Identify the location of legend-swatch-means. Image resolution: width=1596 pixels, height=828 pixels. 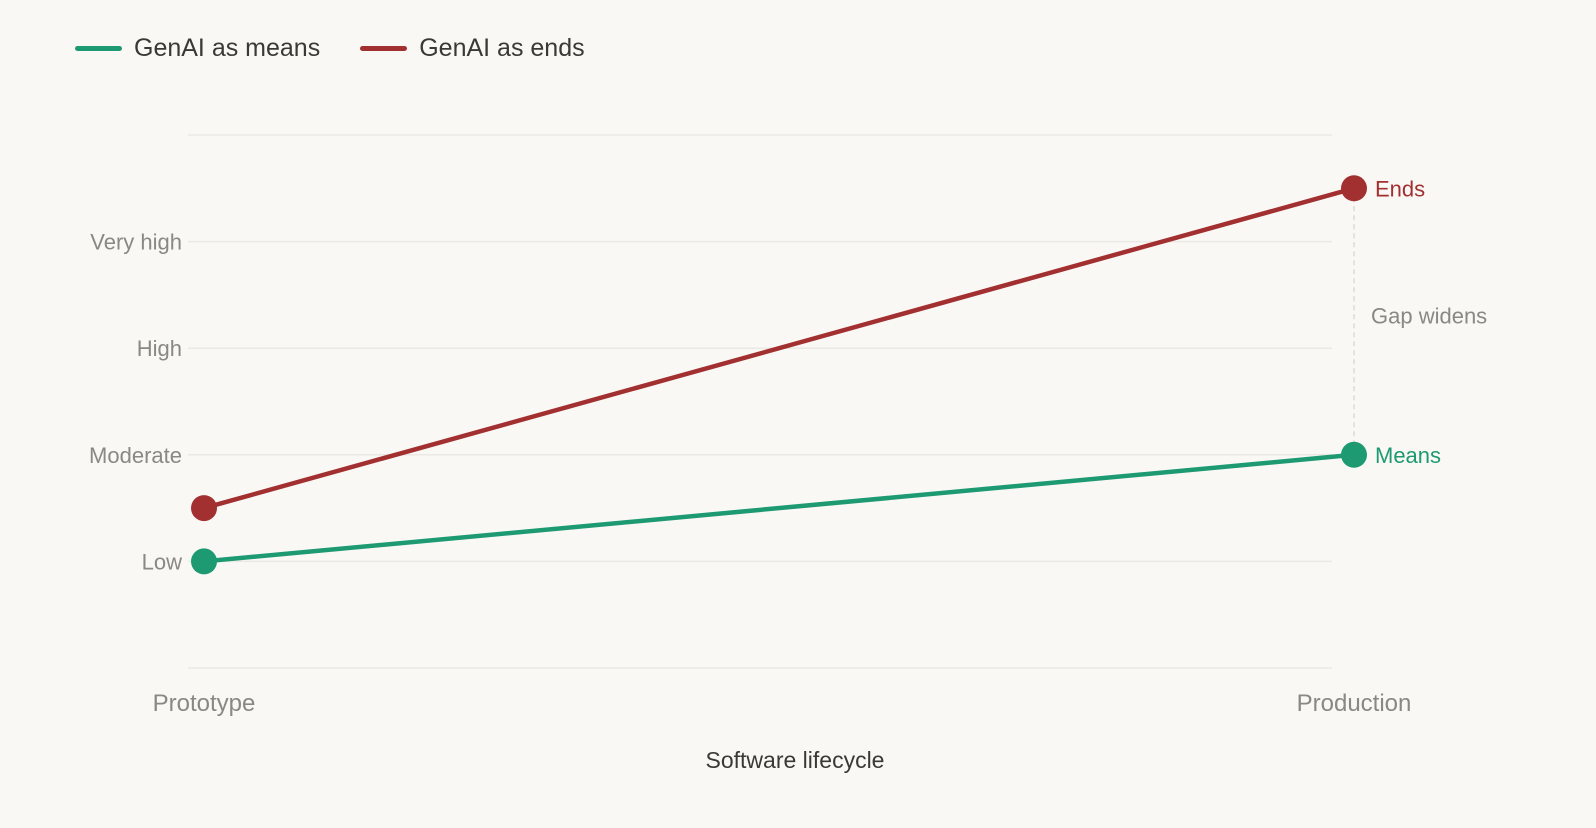
(98, 48).